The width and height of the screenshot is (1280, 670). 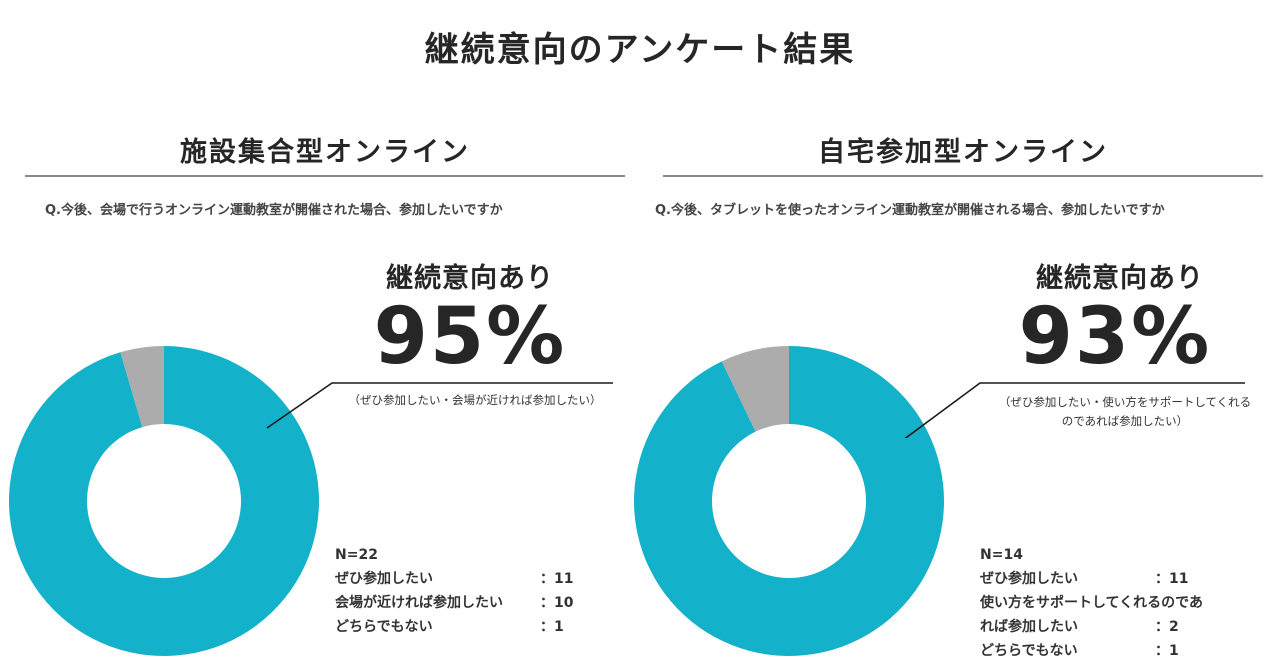 What do you see at coordinates (557, 603) in the screenshot?
I see `stat-value: ：10` at bounding box center [557, 603].